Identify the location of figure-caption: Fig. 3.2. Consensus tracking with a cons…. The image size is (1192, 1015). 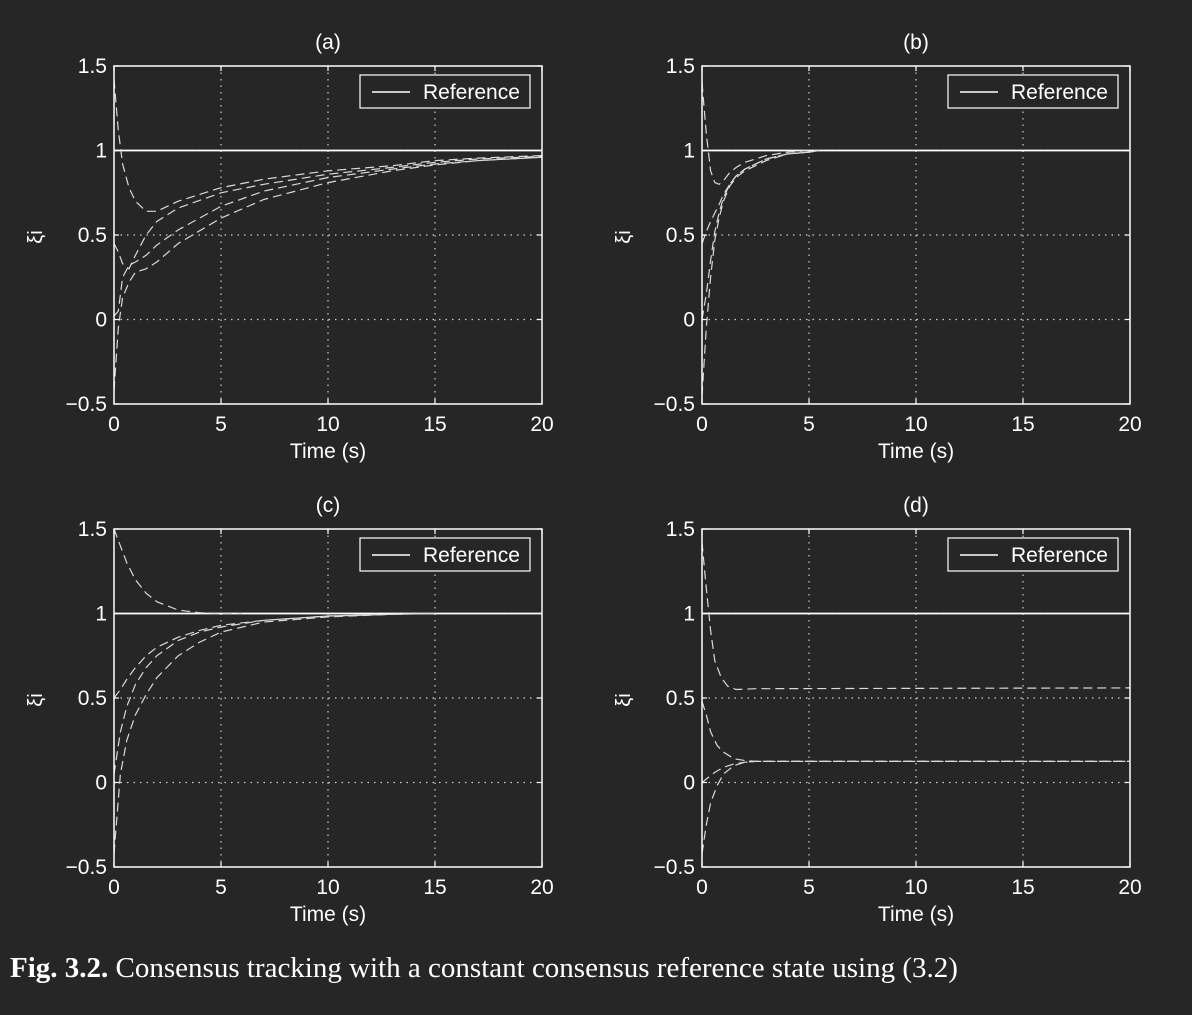
(484, 968).